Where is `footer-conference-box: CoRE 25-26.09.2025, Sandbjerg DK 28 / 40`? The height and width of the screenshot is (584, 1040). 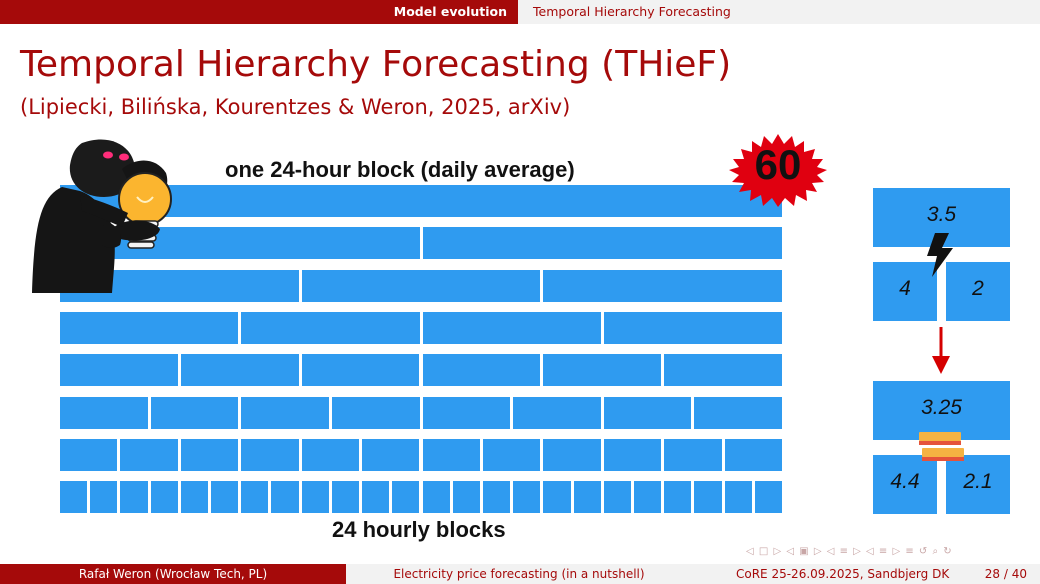
footer-conference-box: CoRE 25-26.09.2025, Sandbjerg DK 28 / 40 is located at coordinates (866, 574).